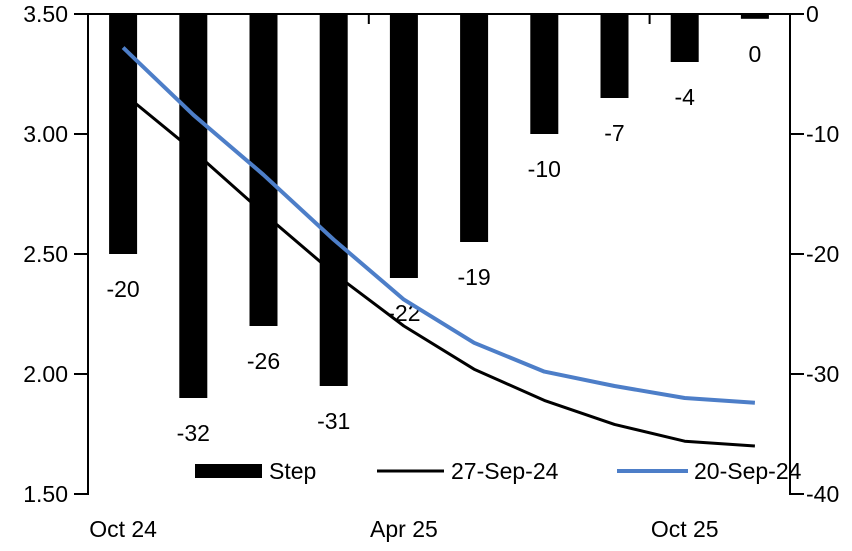  Describe the element at coordinates (228, 471) in the screenshot. I see `legend-swatch-bar` at that location.